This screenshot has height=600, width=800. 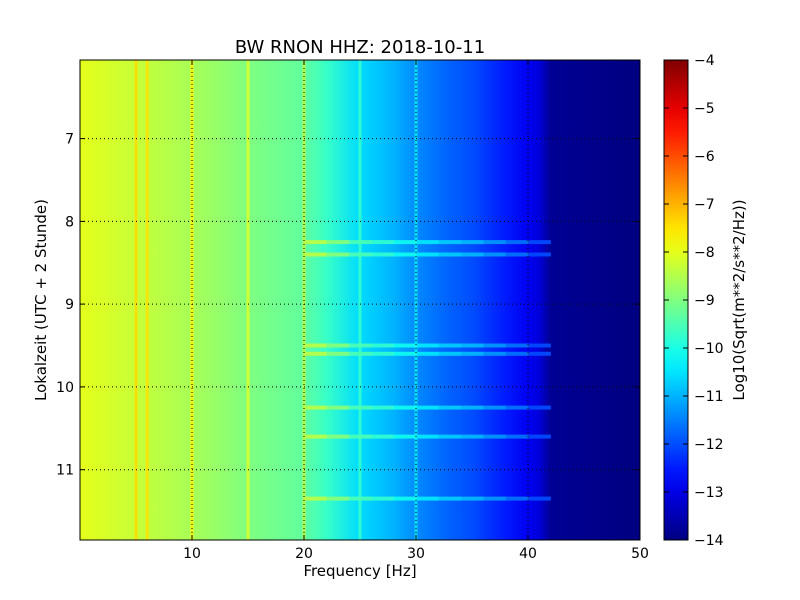 I want to click on colorbar-tick-label: −4, so click(x=704, y=61).